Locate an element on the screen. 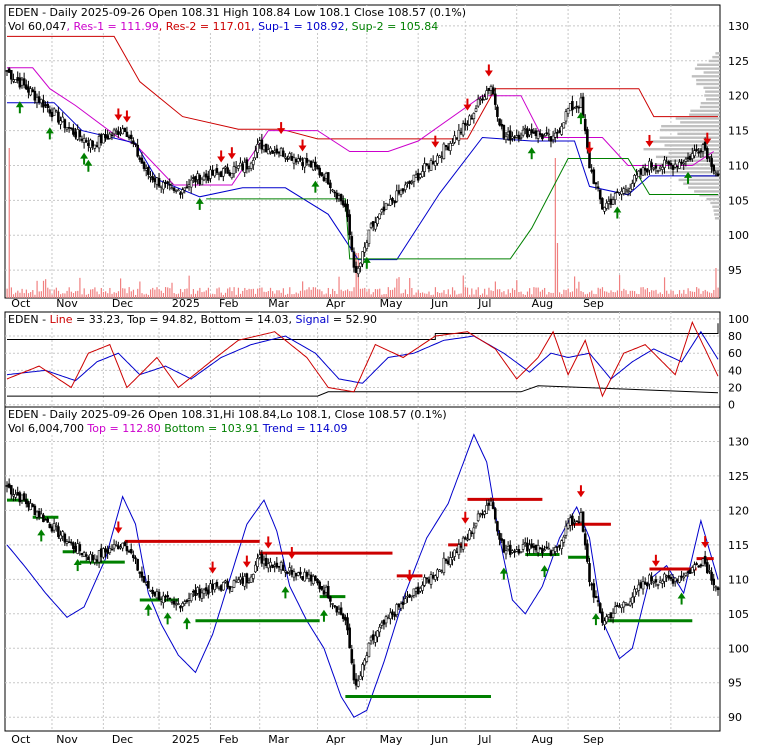 This screenshot has width=780, height=749. trend-x-tick-label: Jun is located at coordinates (439, 739).